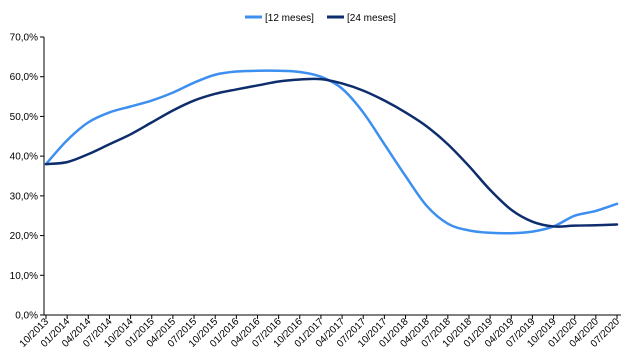 The height and width of the screenshot is (354, 621). What do you see at coordinates (27, 177) in the screenshot?
I see `y-axis: 0,0% 10,0% 20,0% 30,0% 40,0% 50,0% 60,0% 70,0%` at bounding box center [27, 177].